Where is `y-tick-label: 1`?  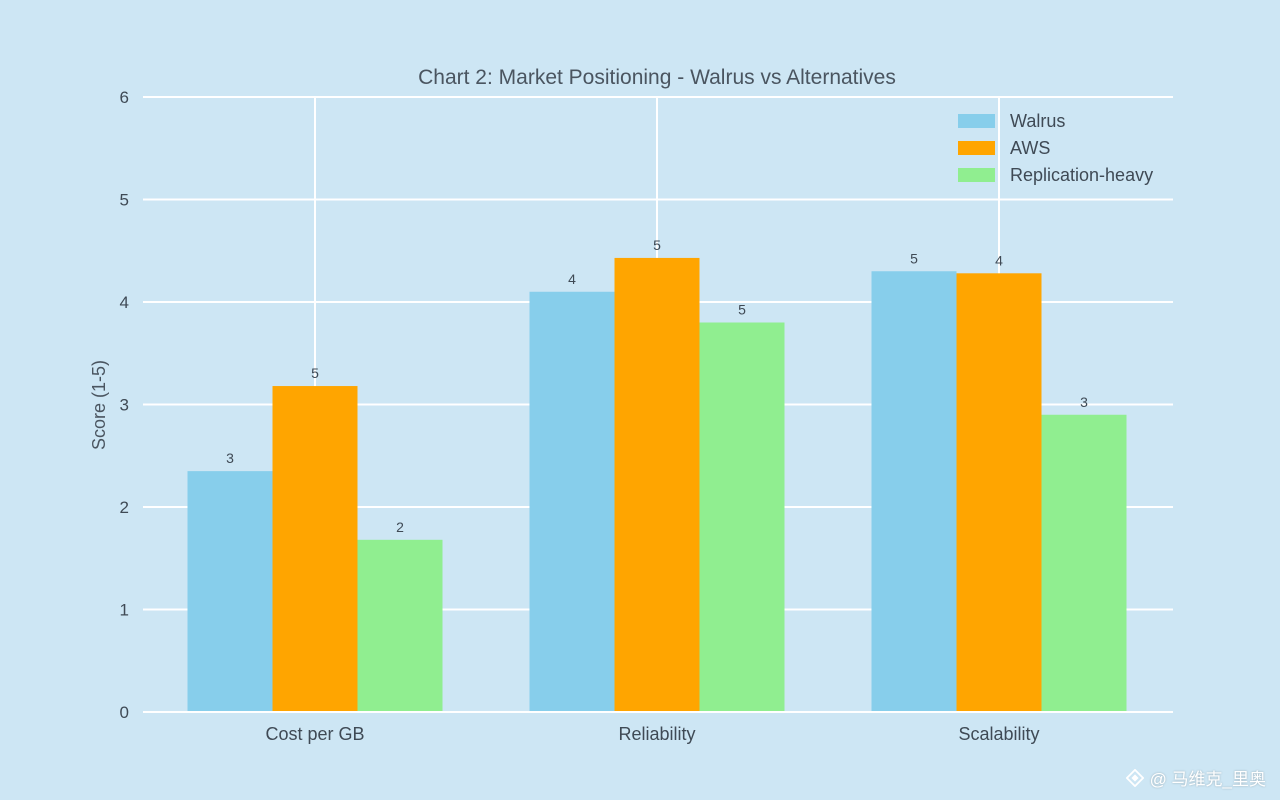
y-tick-label: 1 is located at coordinates (124, 610).